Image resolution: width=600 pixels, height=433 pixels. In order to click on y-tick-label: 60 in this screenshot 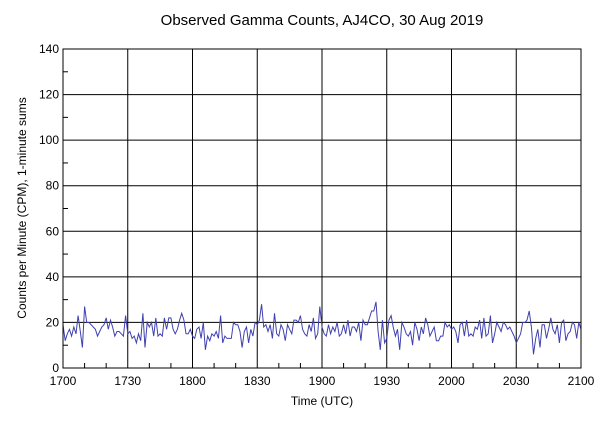, I will do `click(53, 231)`.